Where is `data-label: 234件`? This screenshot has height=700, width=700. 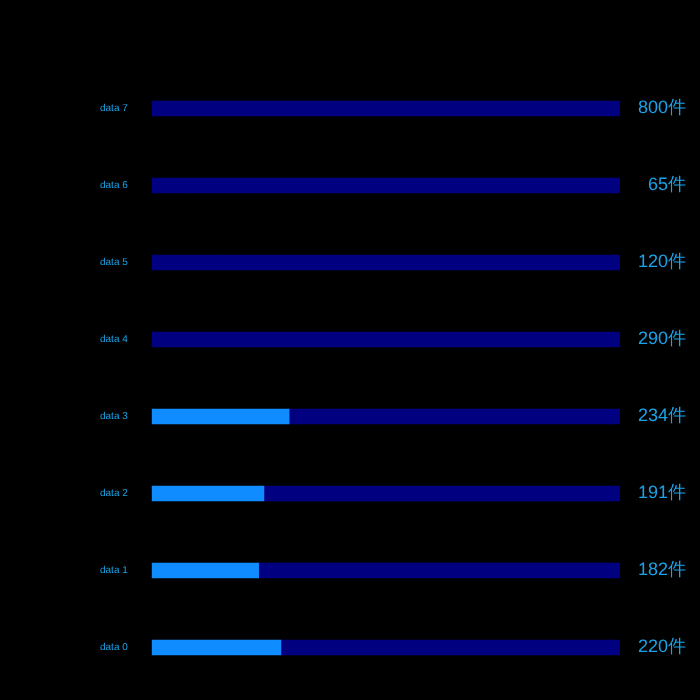 data-label: 234件 is located at coordinates (661, 415).